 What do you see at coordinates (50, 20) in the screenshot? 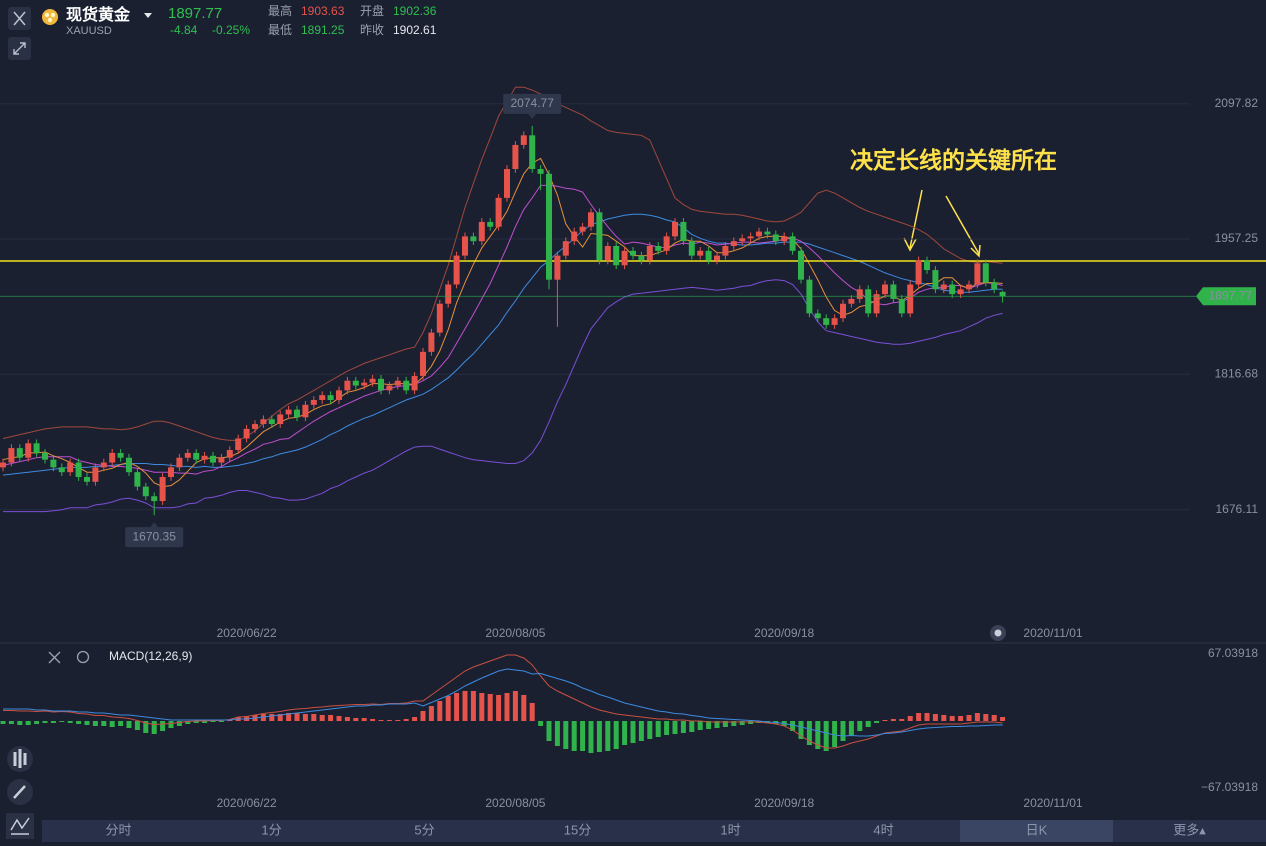
I see `gold-icon-dot` at bounding box center [50, 20].